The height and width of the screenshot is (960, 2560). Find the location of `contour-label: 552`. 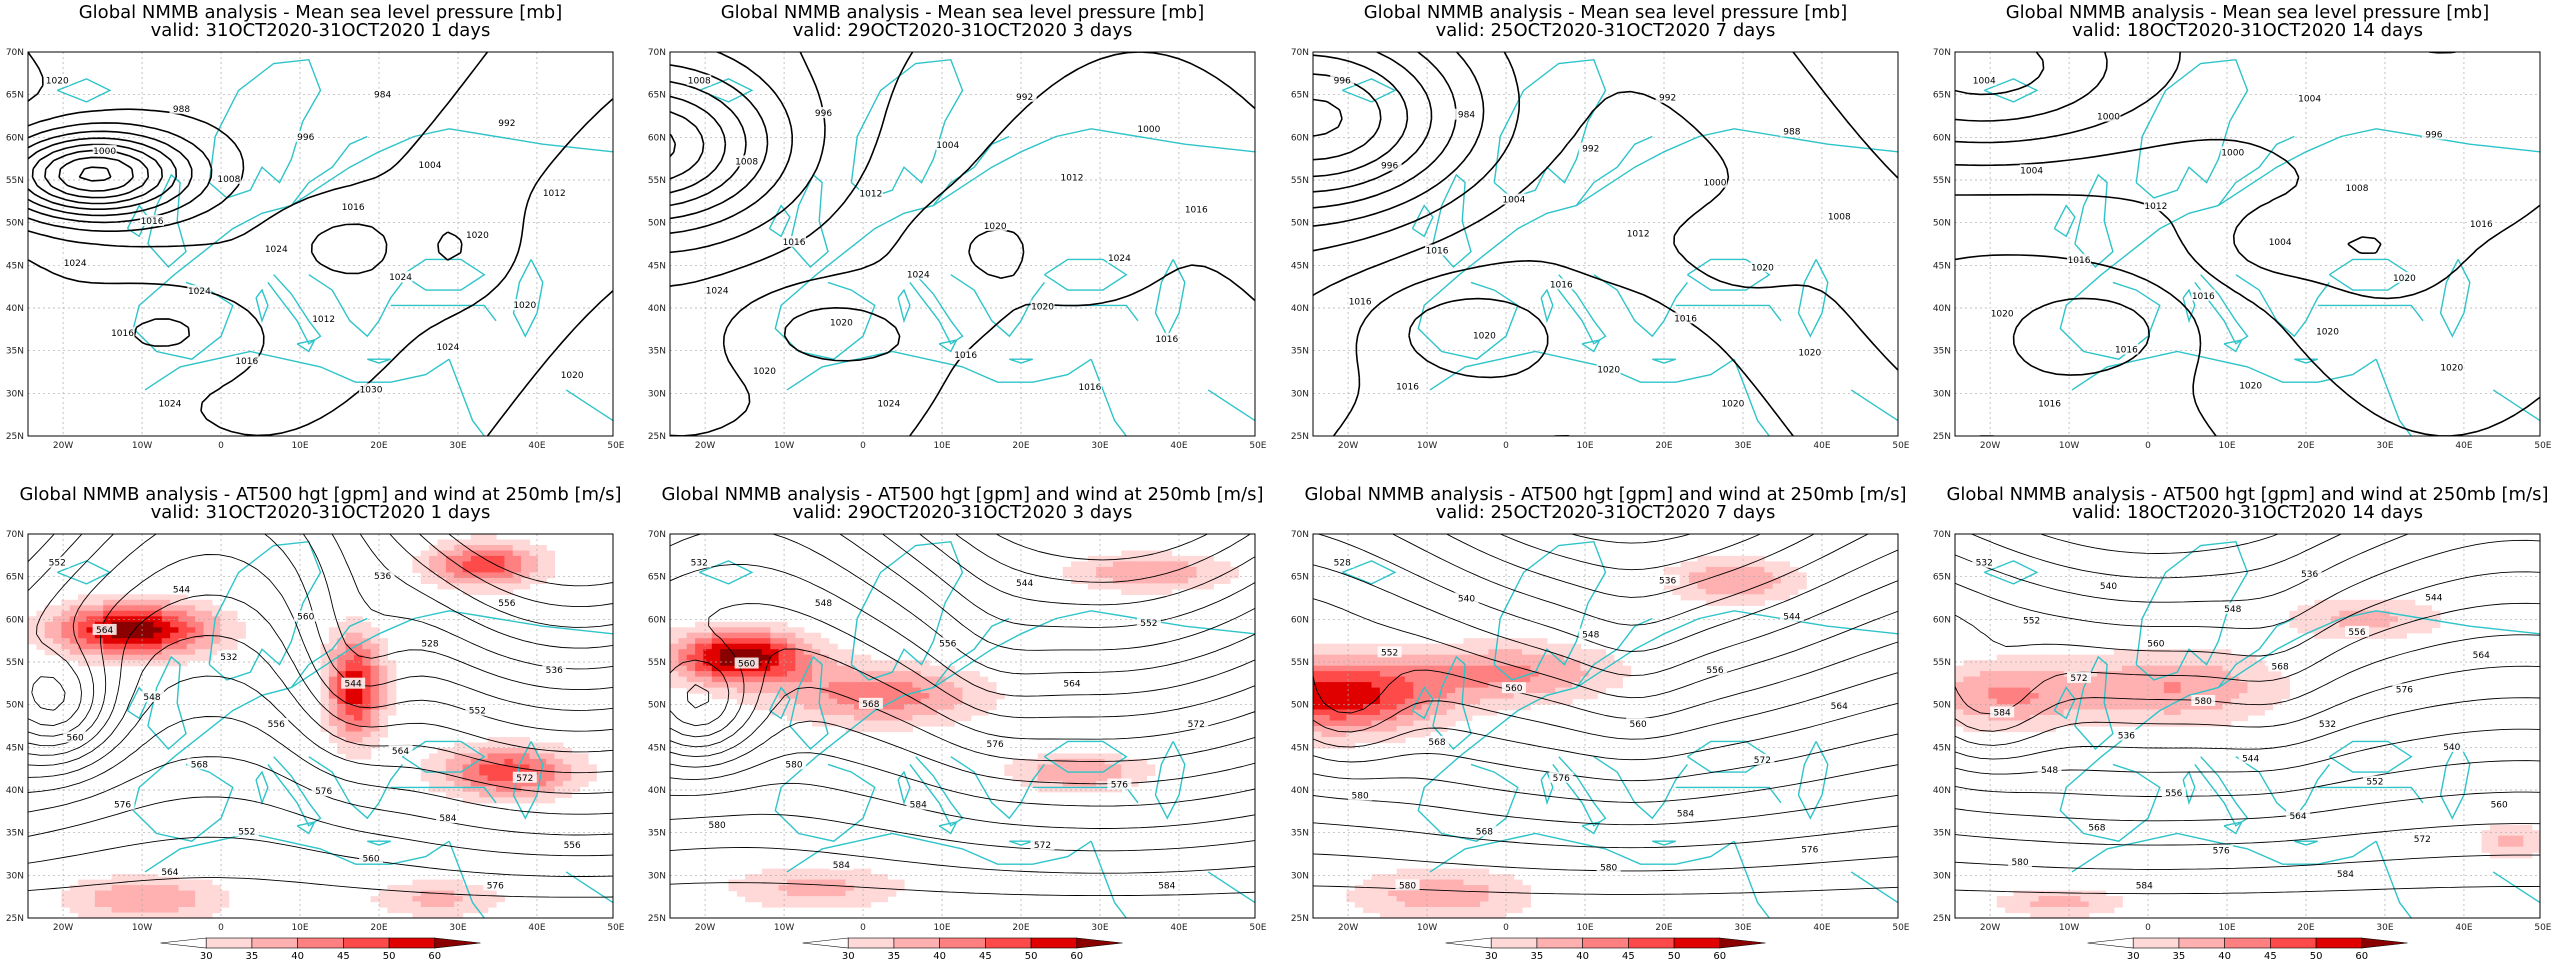

contour-label: 552 is located at coordinates (1148, 624).